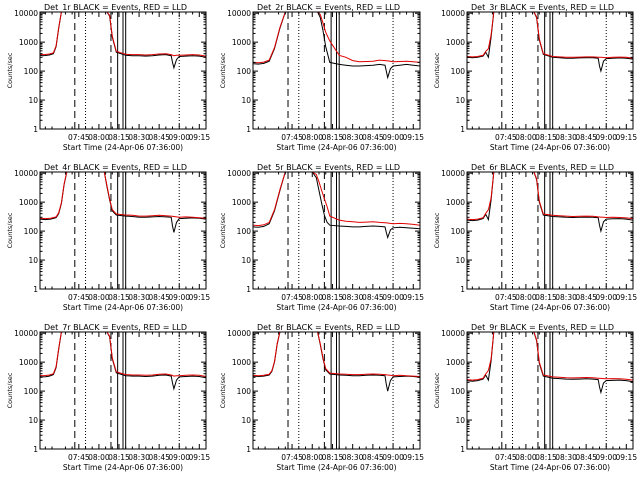 Image resolution: width=640 pixels, height=480 pixels. Describe the element at coordinates (328, 167) in the screenshot. I see `panel-title: Det_5r BLACK = Events, RED = LLD` at that location.